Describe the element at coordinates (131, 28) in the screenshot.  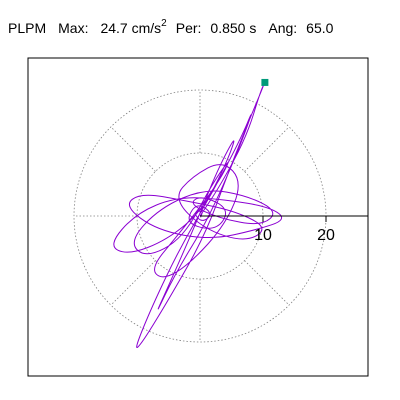
I see `max-value: 24.7 cm/s` at that location.